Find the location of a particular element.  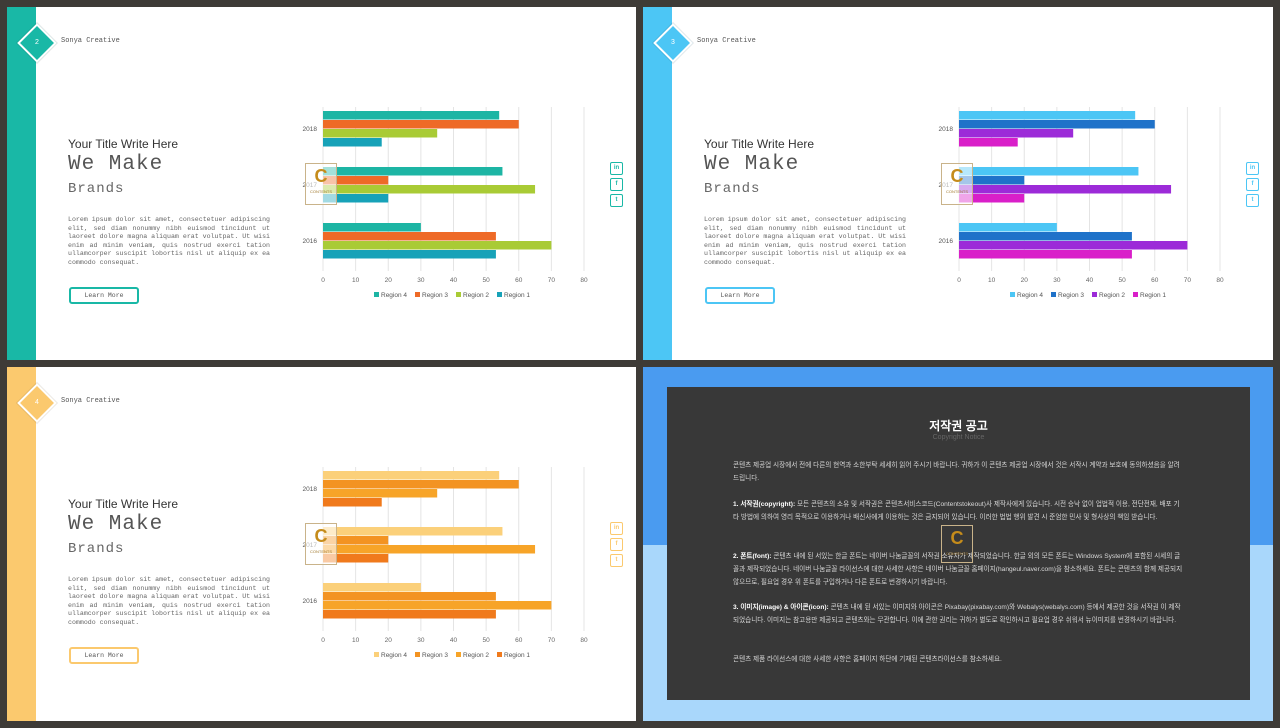

x-tick-label: 80 is located at coordinates (584, 640).